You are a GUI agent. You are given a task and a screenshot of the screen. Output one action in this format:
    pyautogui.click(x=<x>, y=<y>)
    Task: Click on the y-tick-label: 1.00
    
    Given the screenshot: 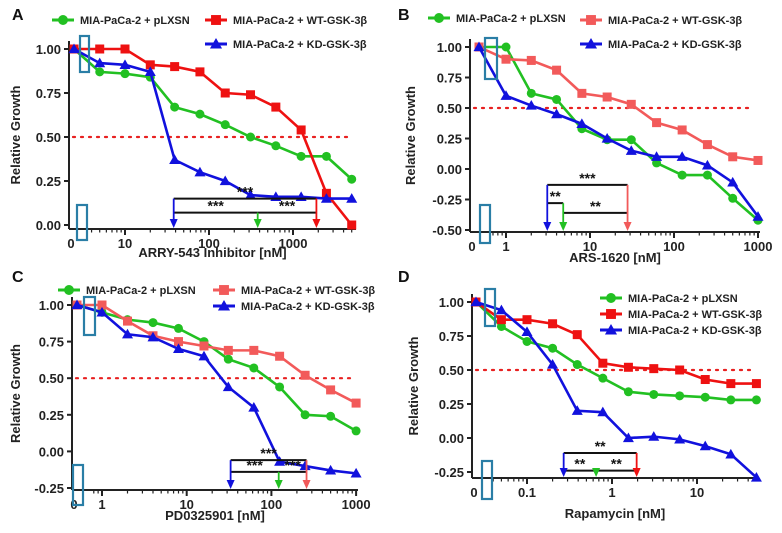 What is the action you would take?
    pyautogui.click(x=48, y=49)
    